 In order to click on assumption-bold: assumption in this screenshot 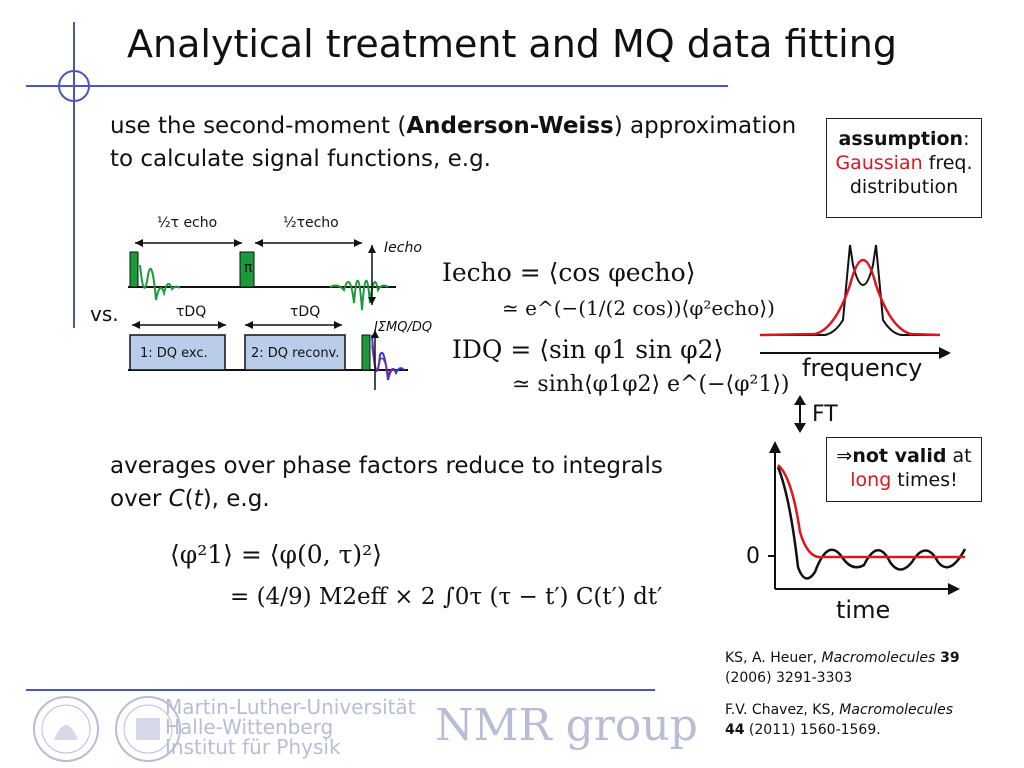, I will do `click(901, 139)`.